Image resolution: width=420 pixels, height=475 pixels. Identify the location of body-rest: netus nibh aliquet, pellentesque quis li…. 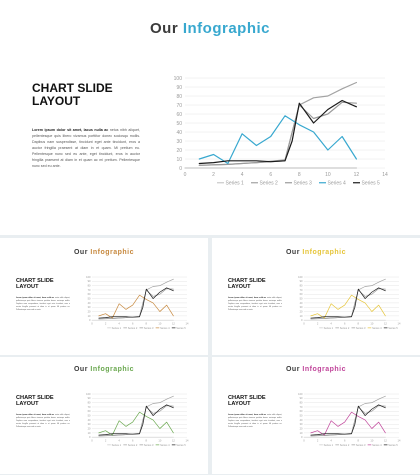
(86, 148).